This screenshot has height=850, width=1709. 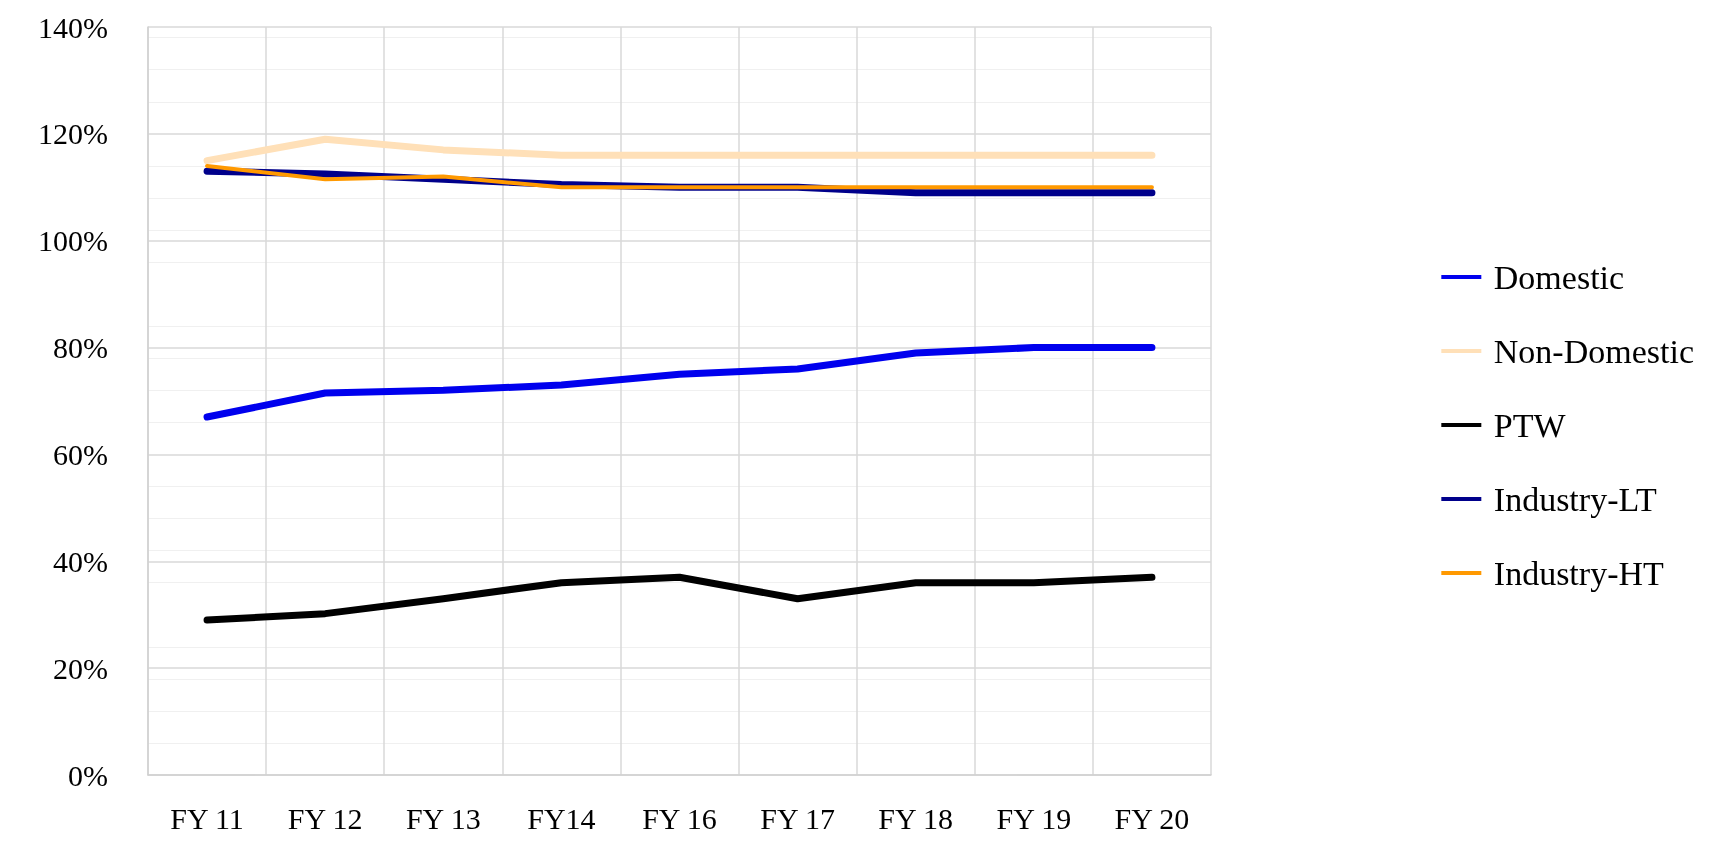 What do you see at coordinates (679, 176) in the screenshot?
I see `line-series` at bounding box center [679, 176].